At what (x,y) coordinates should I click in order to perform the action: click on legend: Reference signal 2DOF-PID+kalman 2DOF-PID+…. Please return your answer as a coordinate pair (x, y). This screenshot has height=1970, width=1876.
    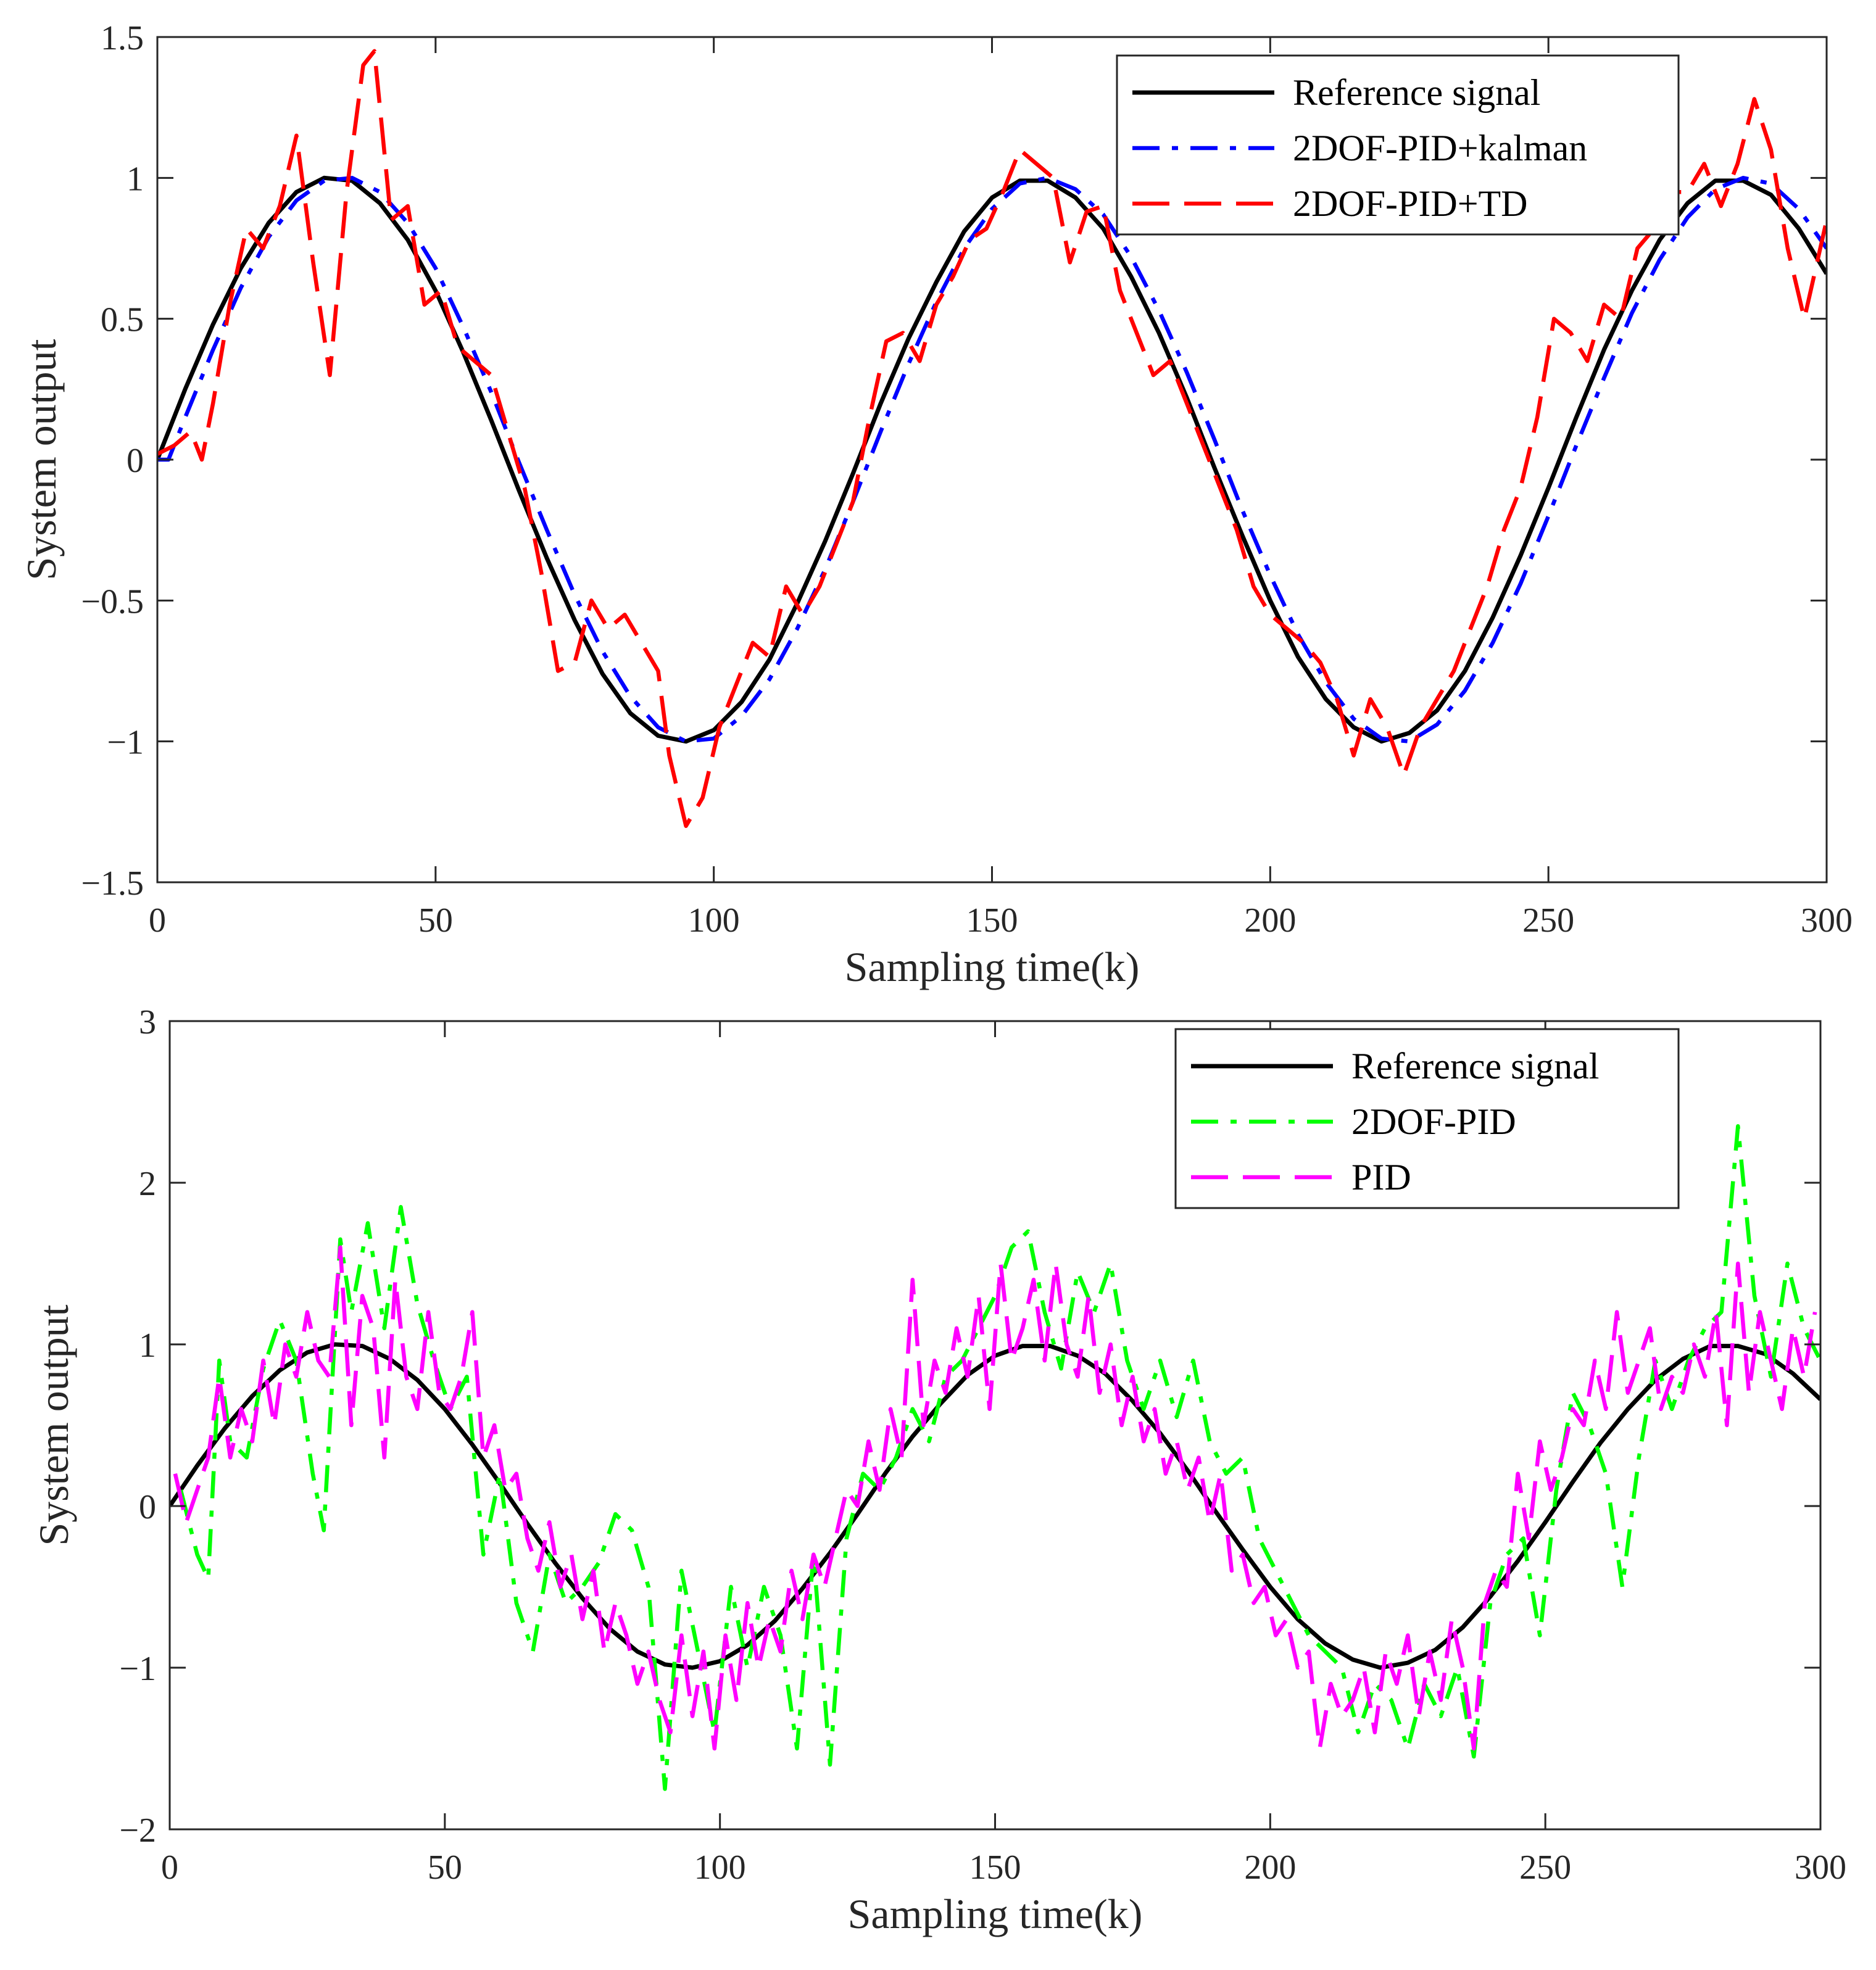
    Looking at the image, I should click on (1398, 145).